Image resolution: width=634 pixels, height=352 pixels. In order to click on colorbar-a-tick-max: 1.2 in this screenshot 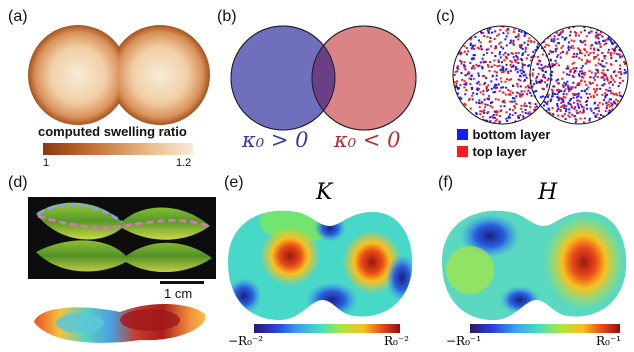, I will do `click(184, 163)`.